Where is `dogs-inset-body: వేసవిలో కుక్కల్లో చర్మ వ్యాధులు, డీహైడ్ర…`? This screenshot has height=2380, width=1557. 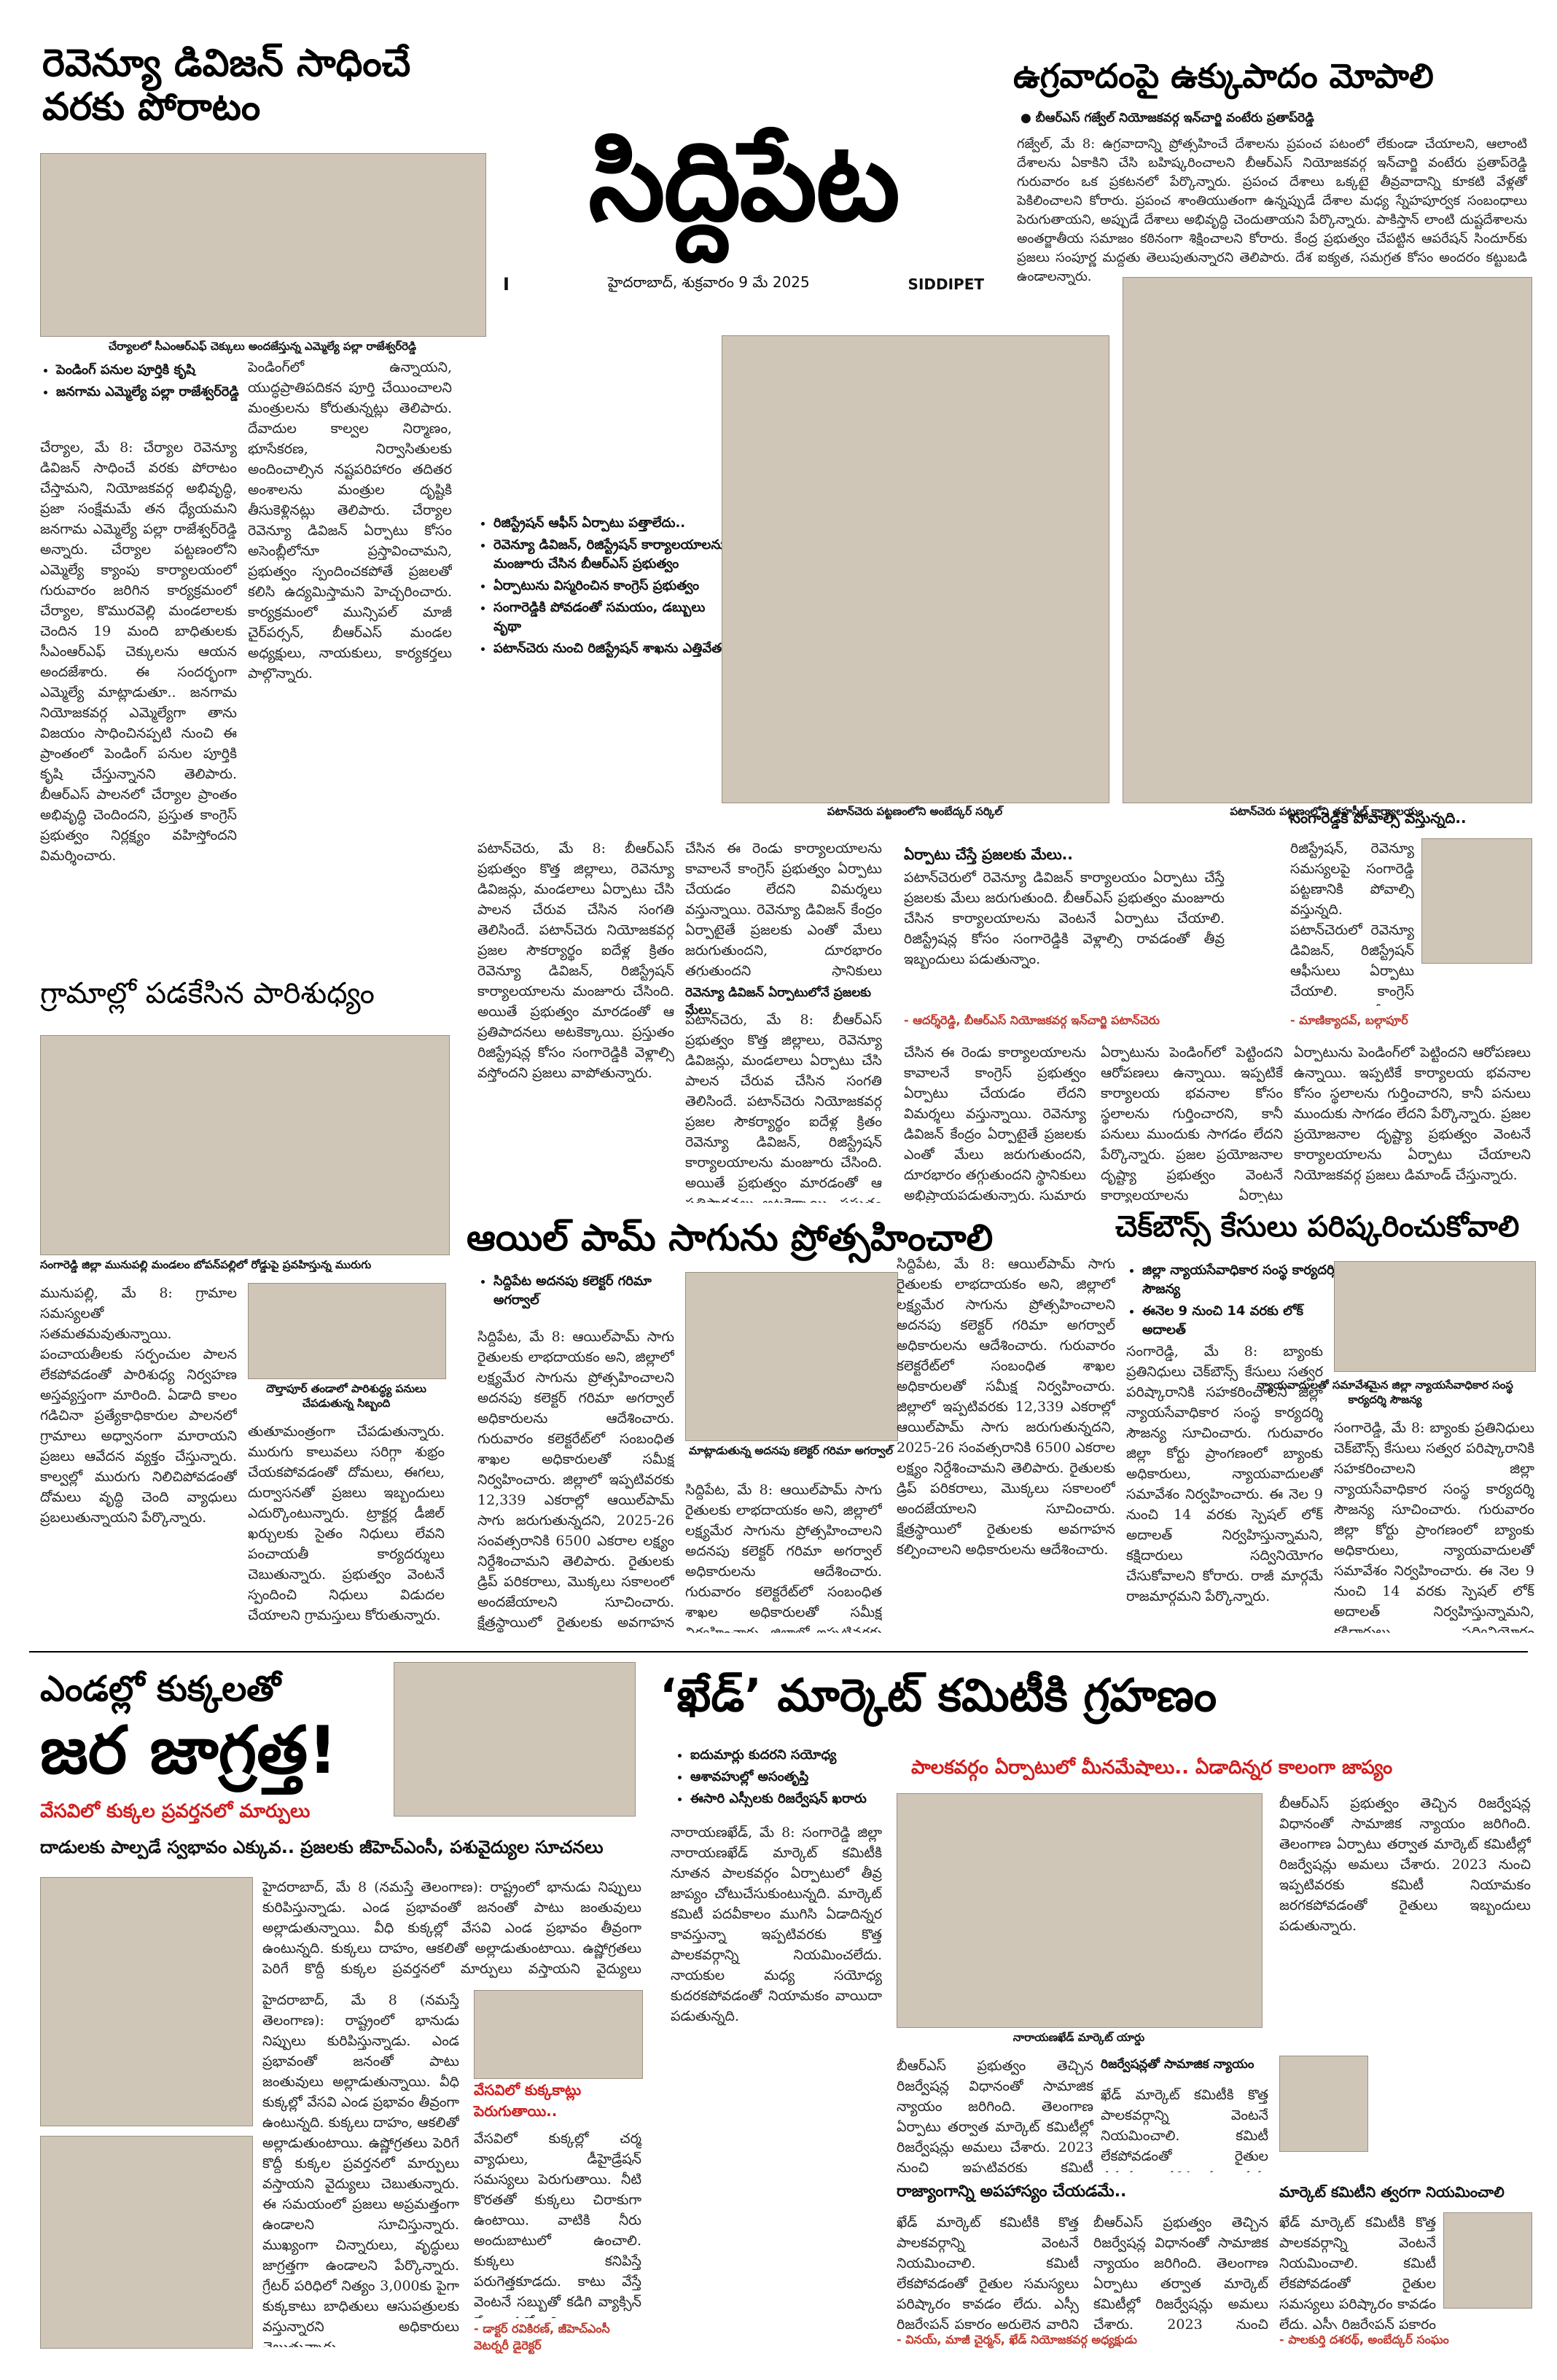 dogs-inset-body: వేసవిలో కుక్కల్లో చర్మ వ్యాధులు, డీహైడ్ర… is located at coordinates (557, 2224).